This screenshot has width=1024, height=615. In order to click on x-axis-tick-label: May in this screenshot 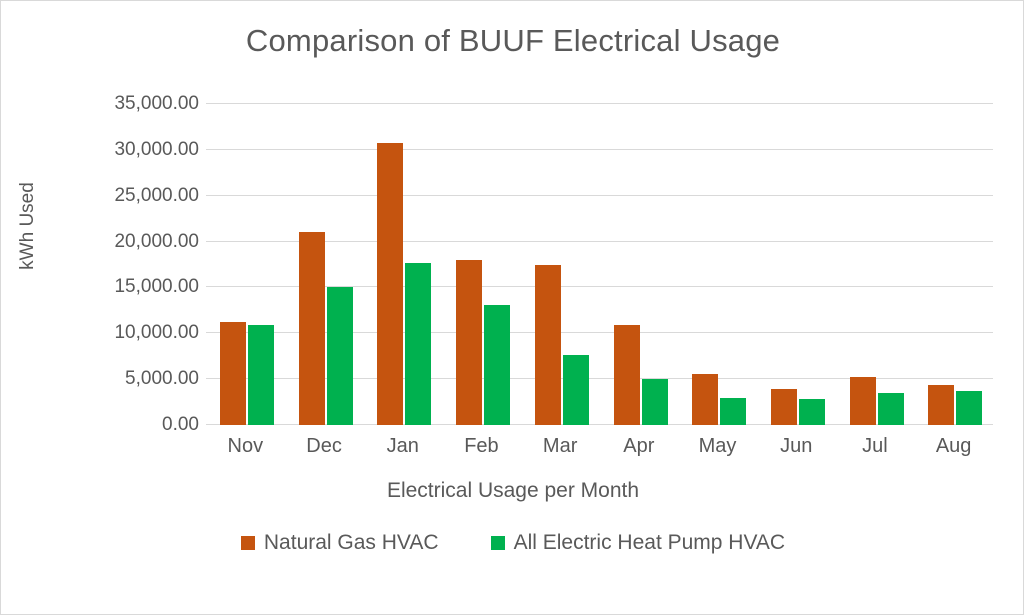, I will do `click(717, 446)`.